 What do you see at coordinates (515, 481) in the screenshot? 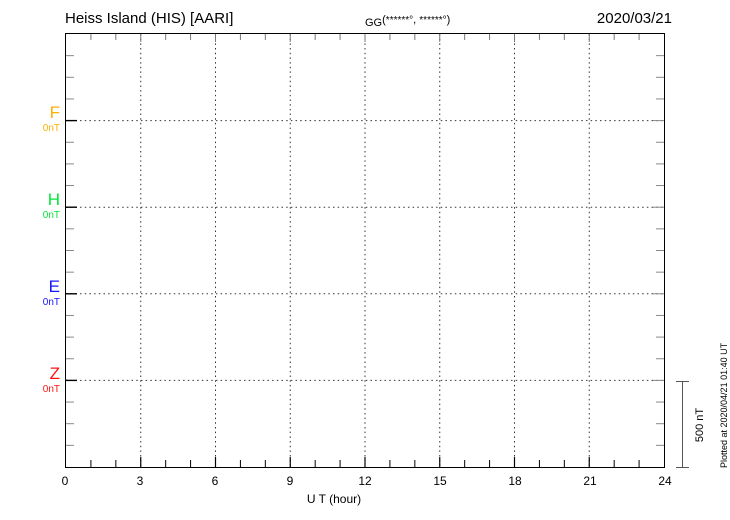
I see `x-tick-18: 18` at bounding box center [515, 481].